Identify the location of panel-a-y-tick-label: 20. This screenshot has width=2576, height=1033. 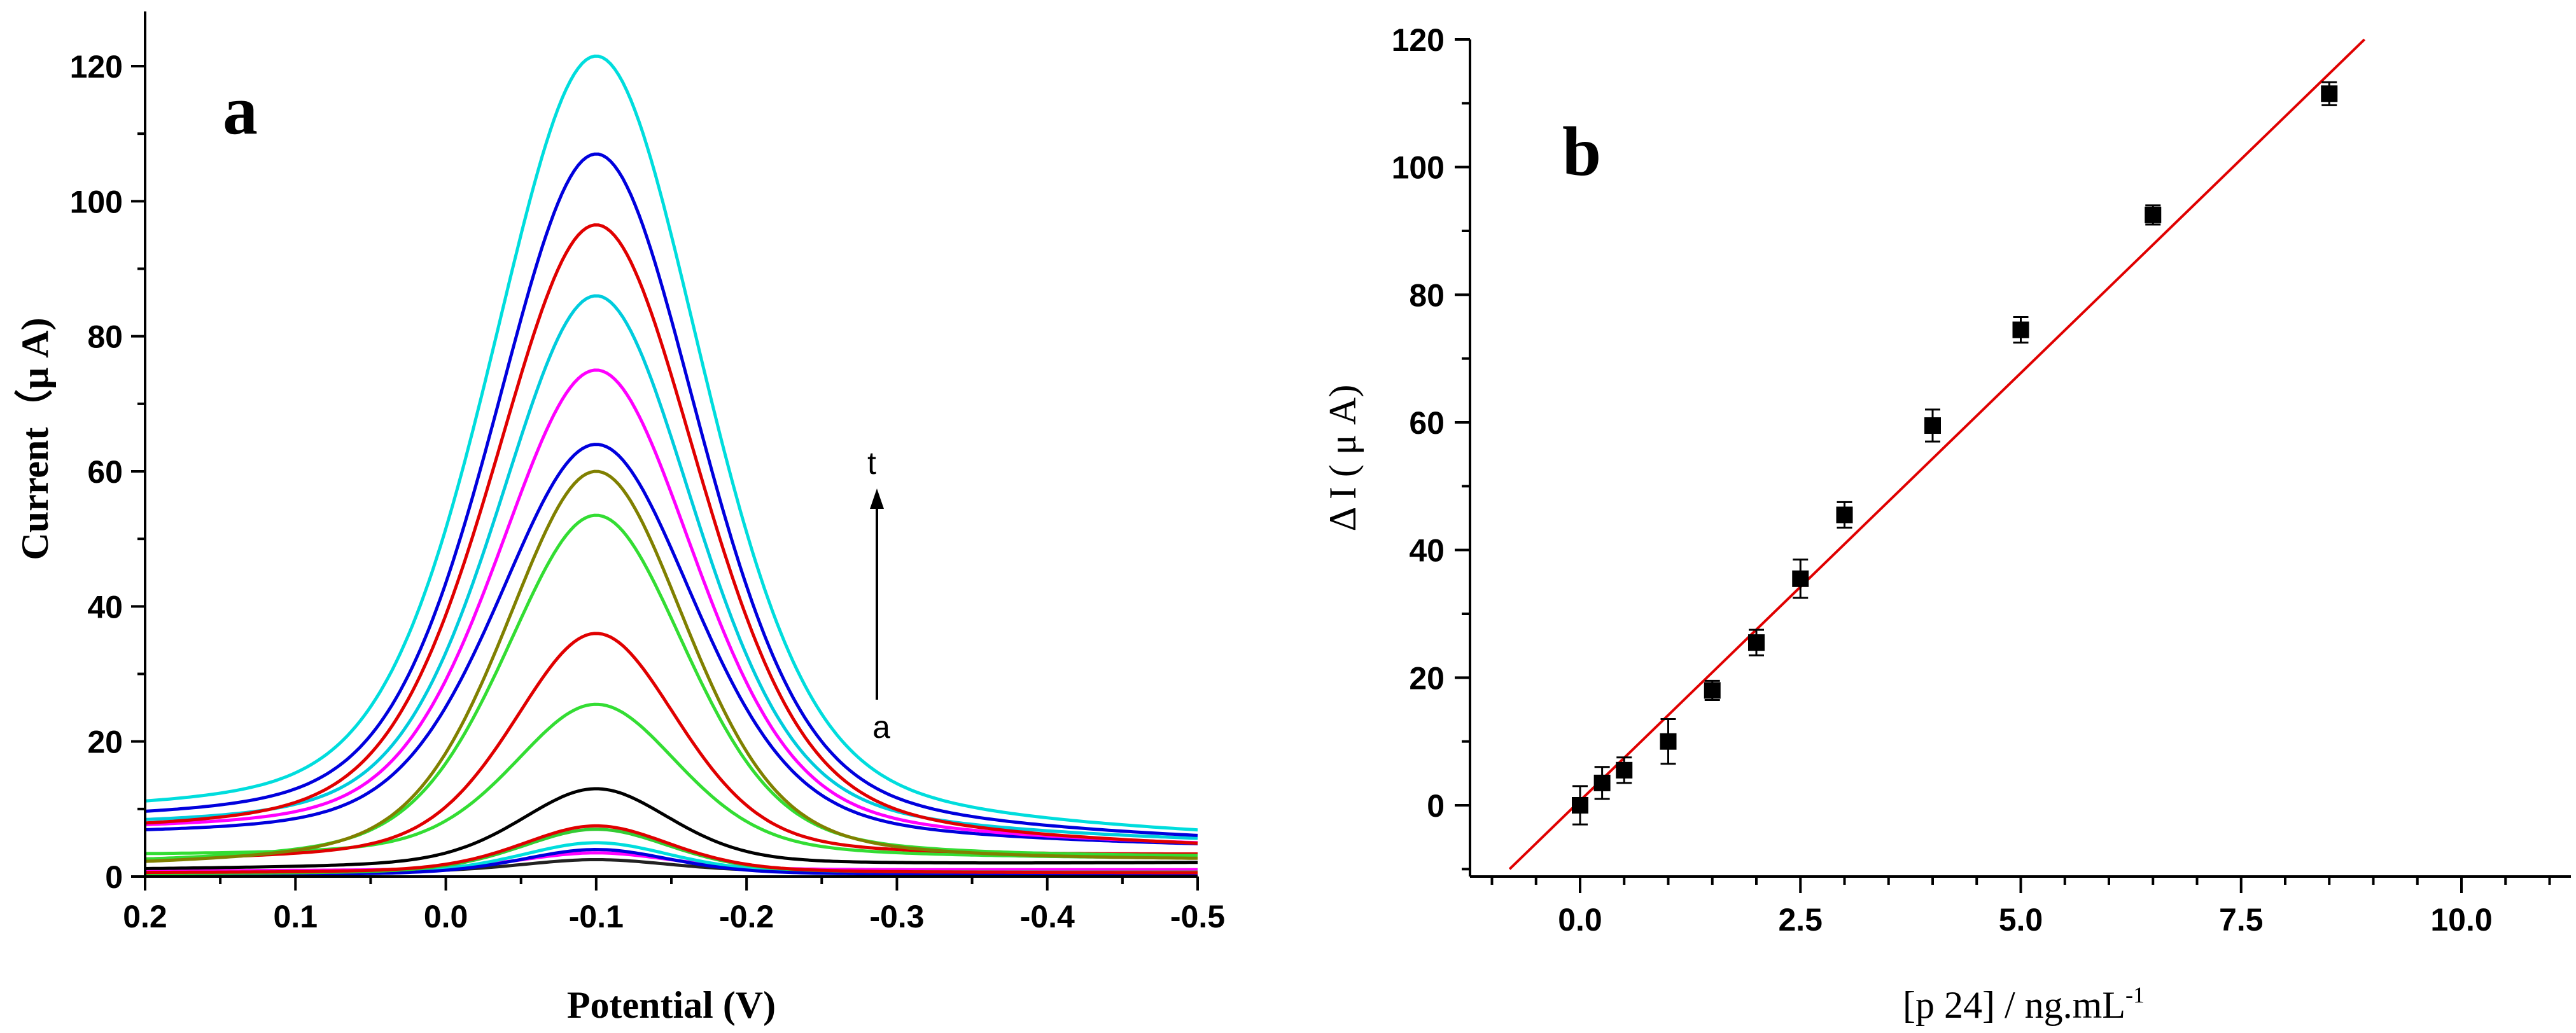
(105, 742).